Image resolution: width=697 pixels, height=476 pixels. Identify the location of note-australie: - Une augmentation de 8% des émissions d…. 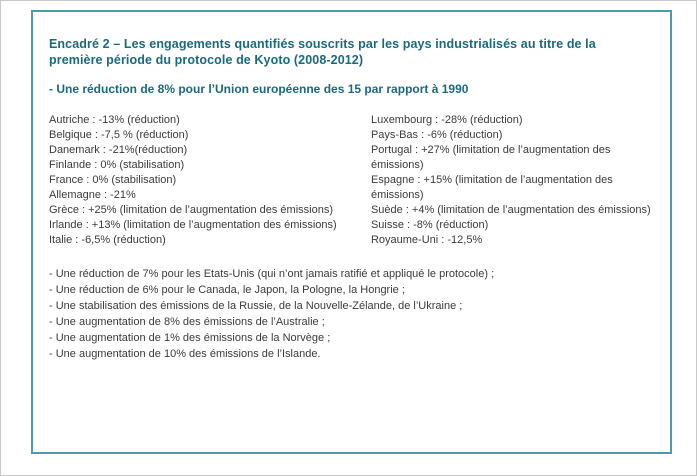
(187, 322).